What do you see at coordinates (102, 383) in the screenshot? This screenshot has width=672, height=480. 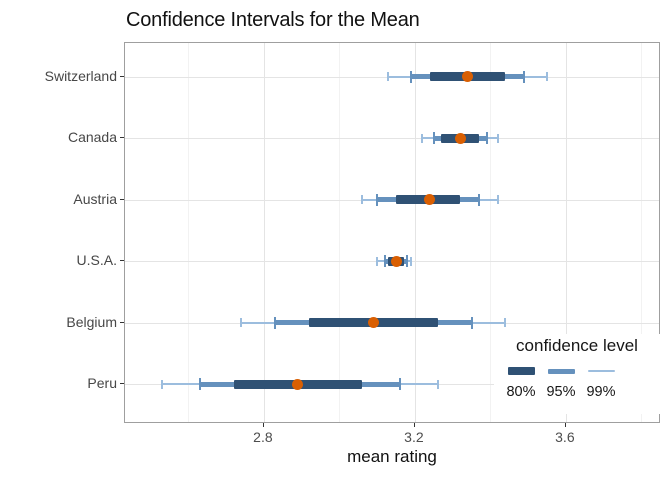 I see `category-label: Peru` at bounding box center [102, 383].